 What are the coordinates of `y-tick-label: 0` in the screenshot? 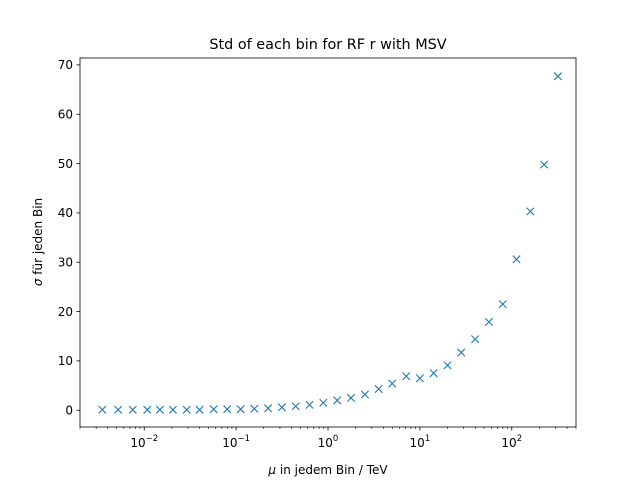 It's located at (69, 411).